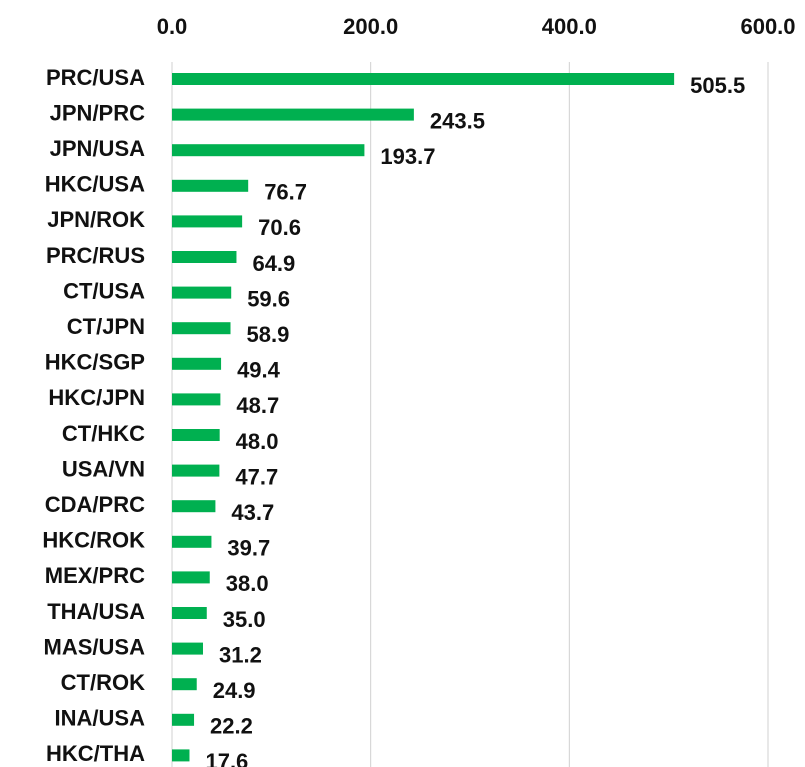 The height and width of the screenshot is (767, 805). Describe the element at coordinates (273, 263) in the screenshot. I see `value-label: 64.9` at that location.